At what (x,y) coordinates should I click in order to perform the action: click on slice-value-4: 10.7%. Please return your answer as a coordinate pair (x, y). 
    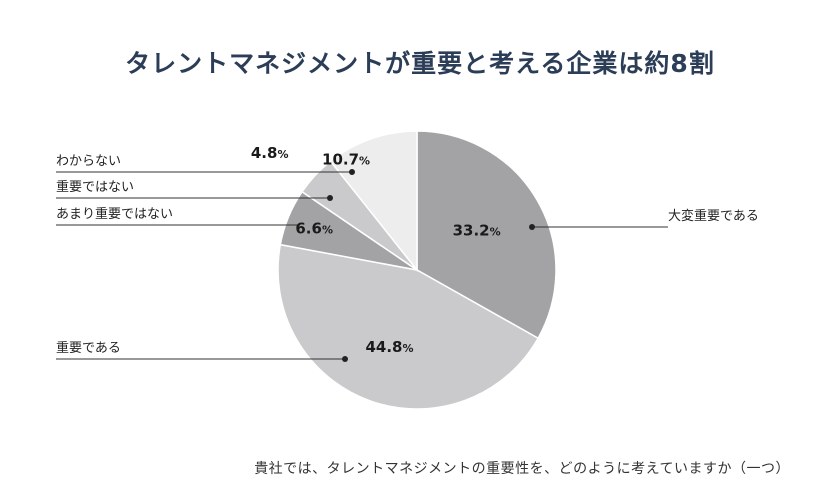
    Looking at the image, I should click on (346, 159).